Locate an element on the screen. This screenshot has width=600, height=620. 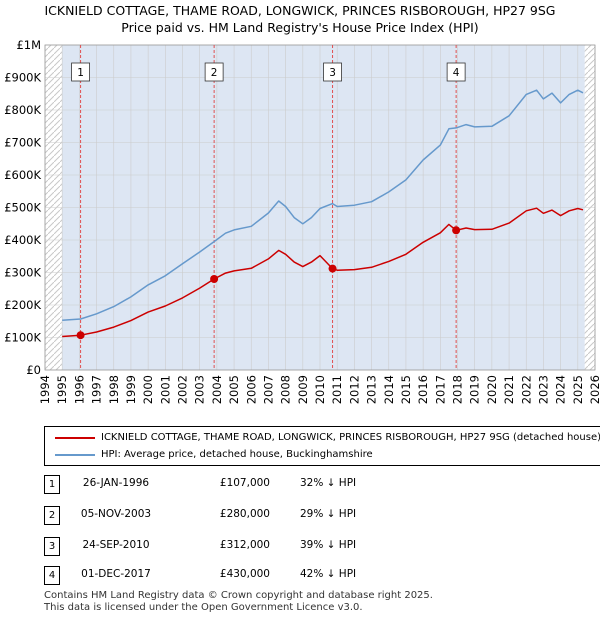
x-tick-label: 2010 is located at coordinates (320, 389).